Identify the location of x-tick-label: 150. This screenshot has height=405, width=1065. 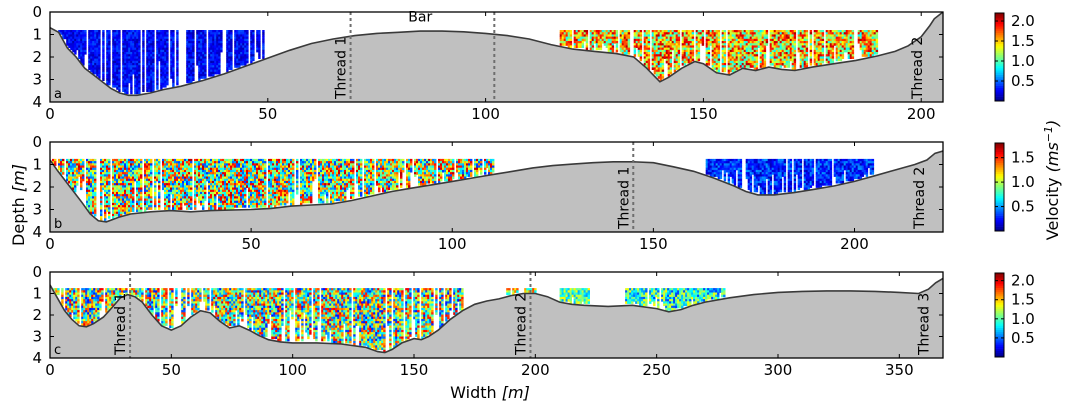
(703, 114).